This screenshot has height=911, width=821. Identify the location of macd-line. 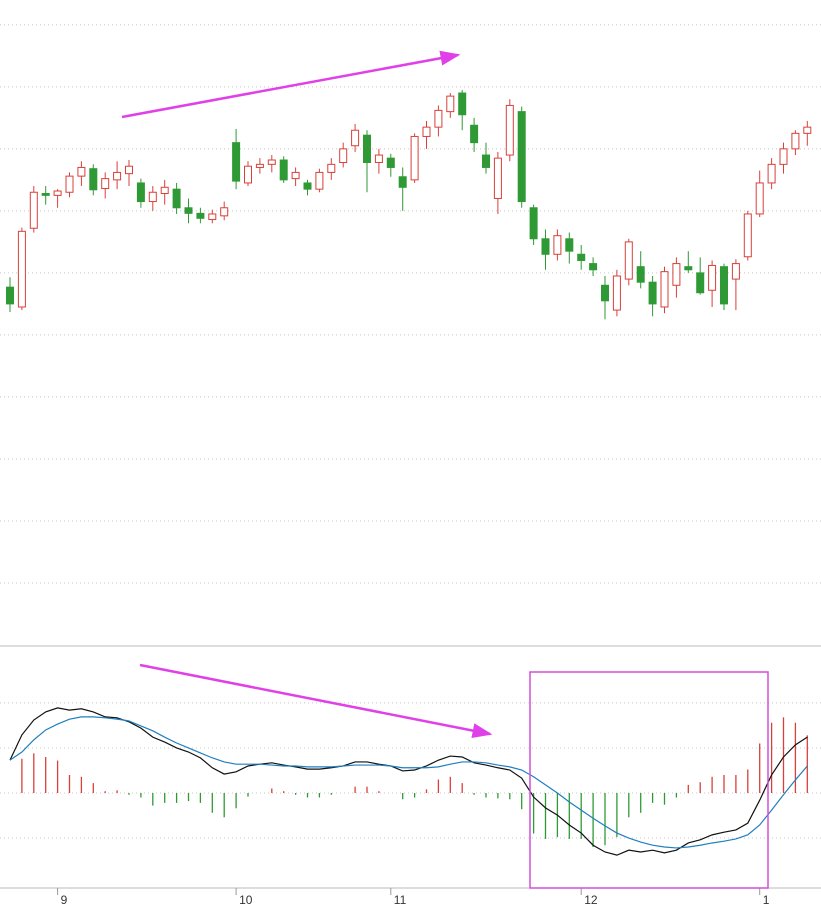
(408, 782).